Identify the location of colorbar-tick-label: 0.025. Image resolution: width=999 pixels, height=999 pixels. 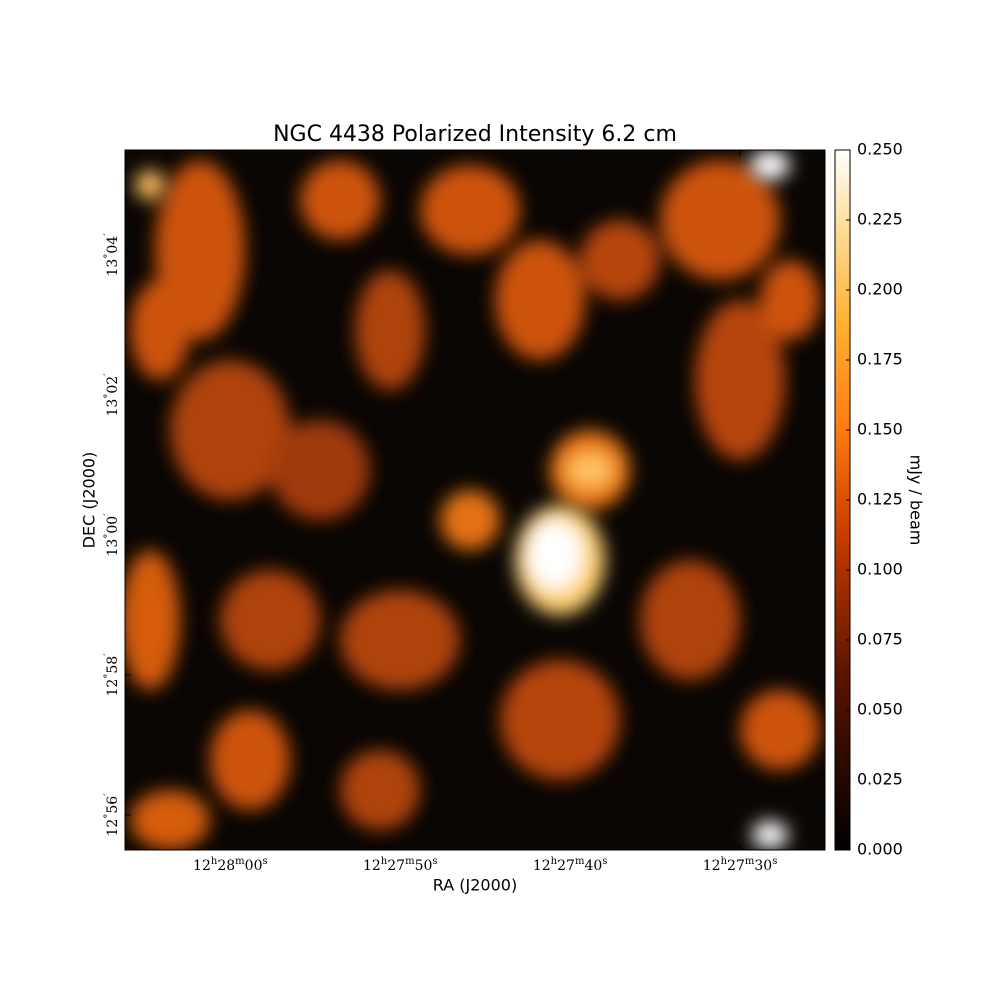
(880, 779).